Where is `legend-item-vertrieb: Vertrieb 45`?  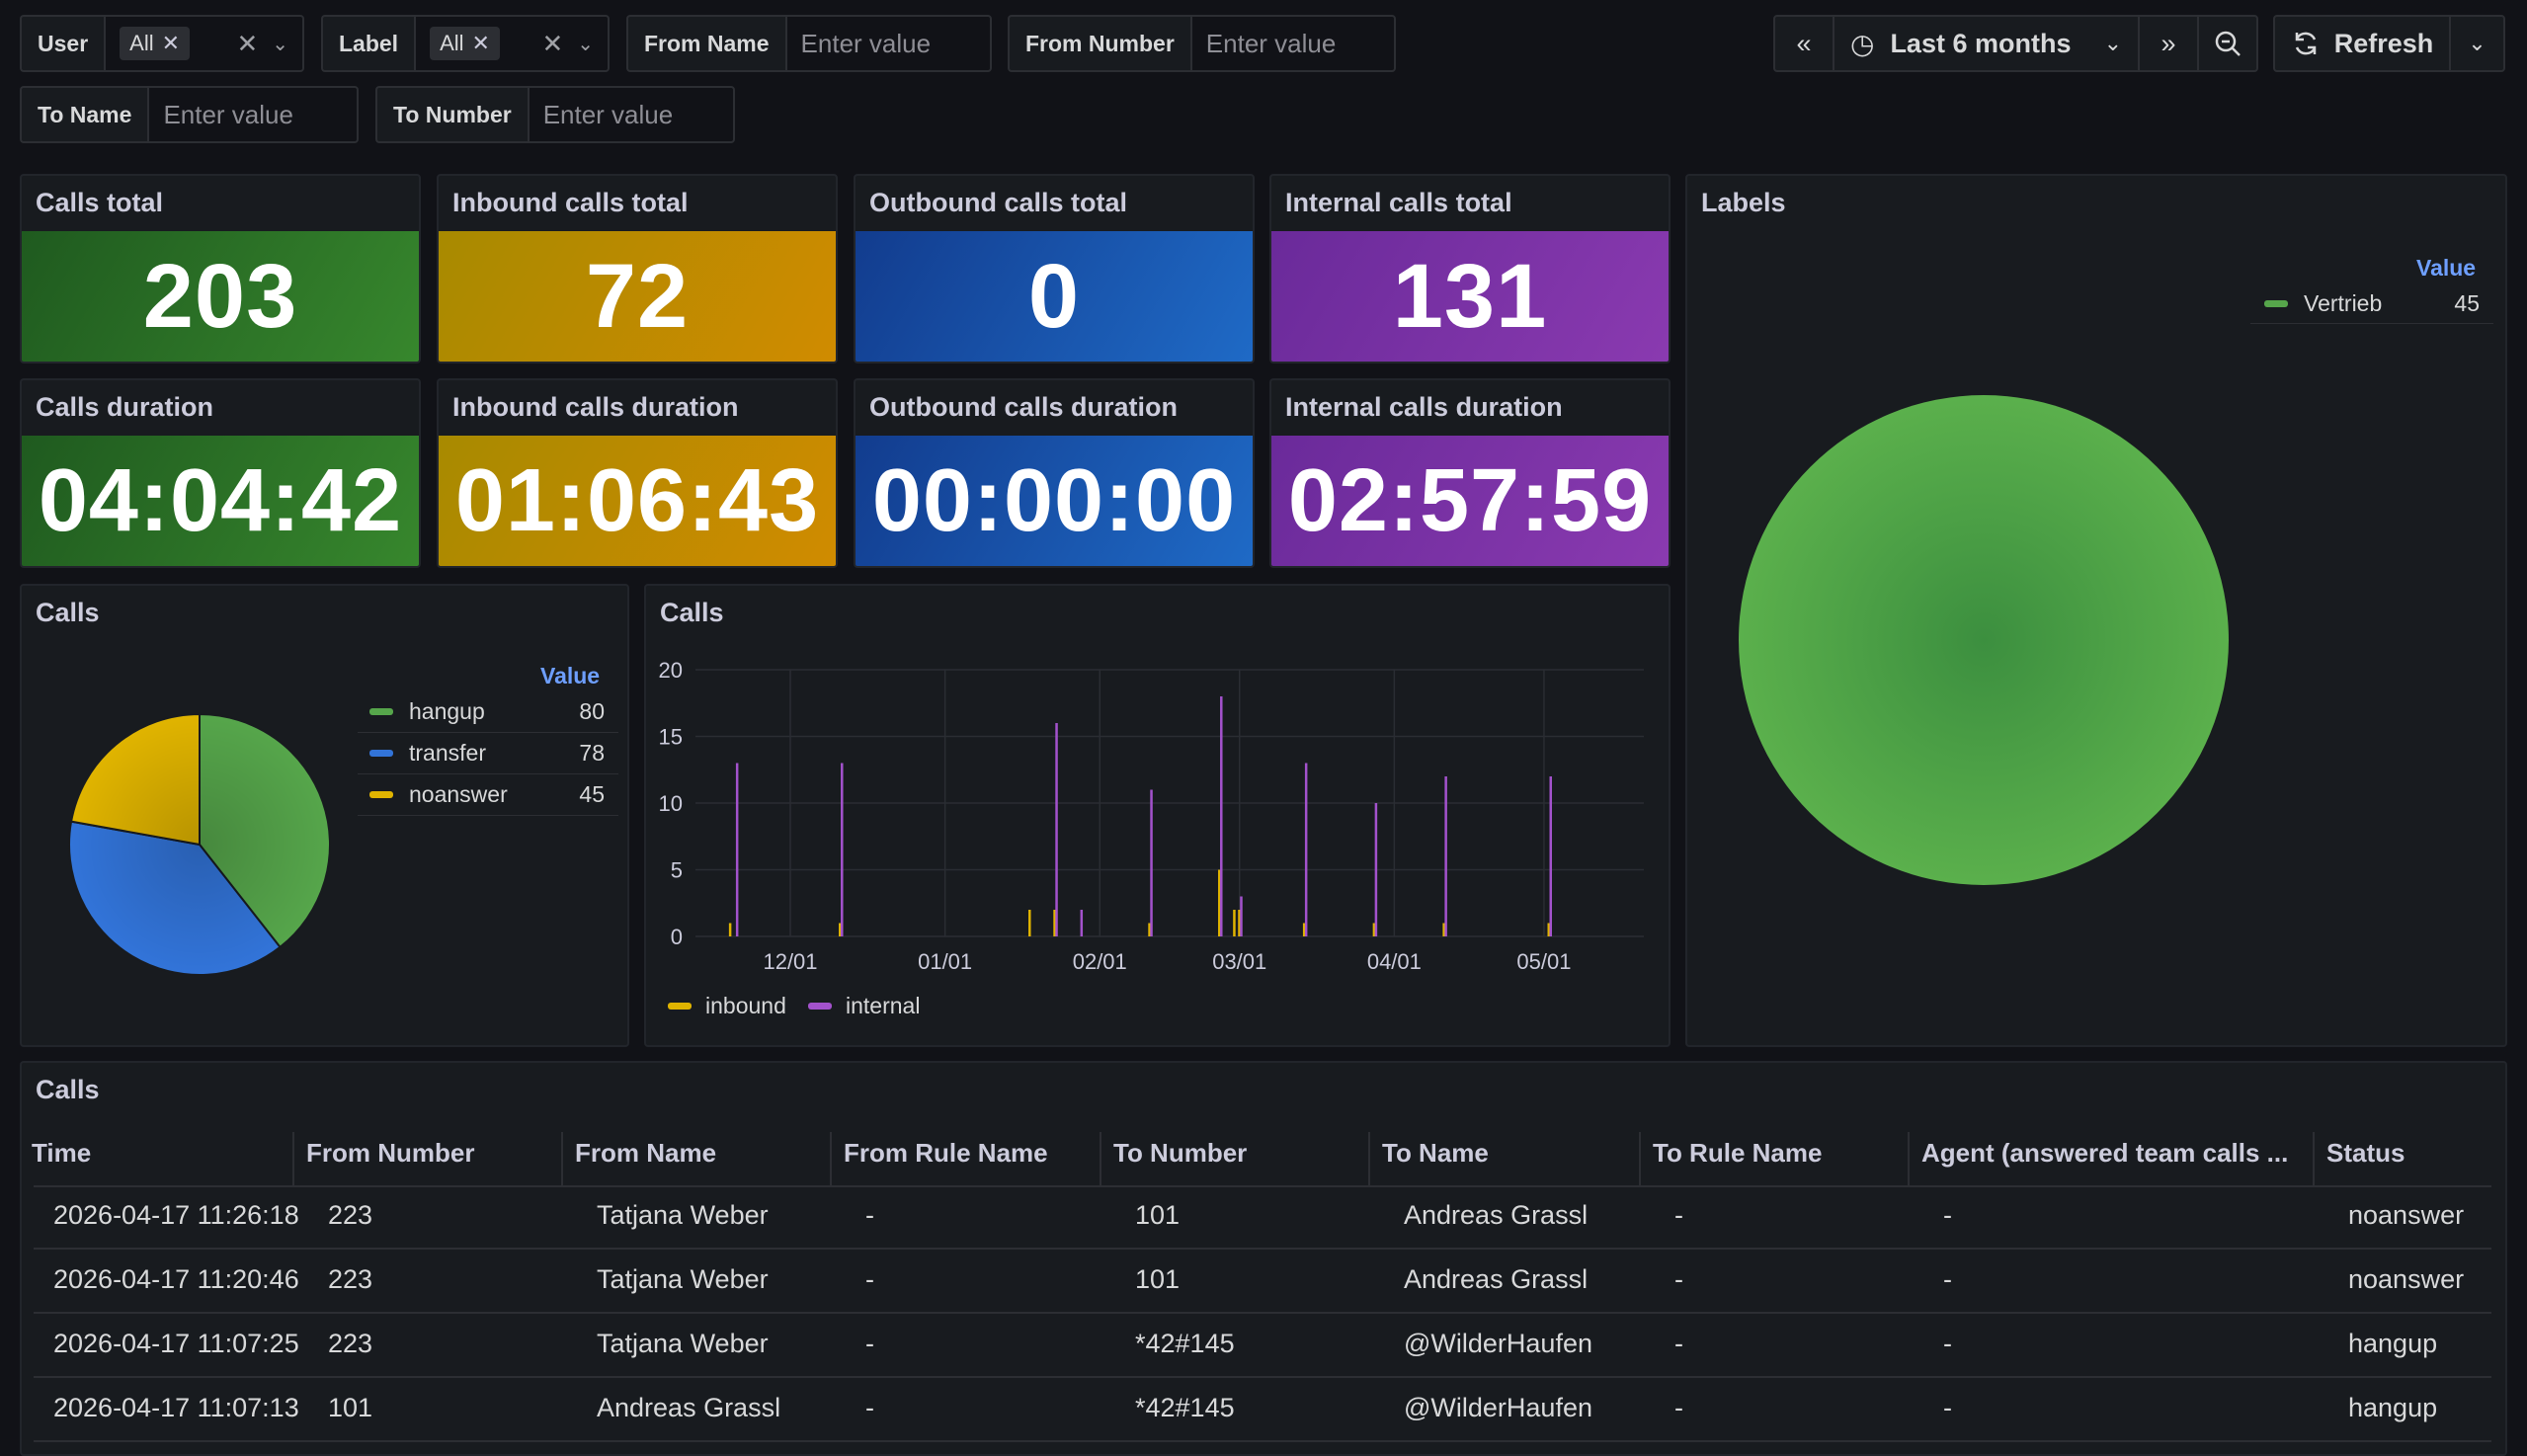 legend-item-vertrieb: Vertrieb 45 is located at coordinates (2371, 304).